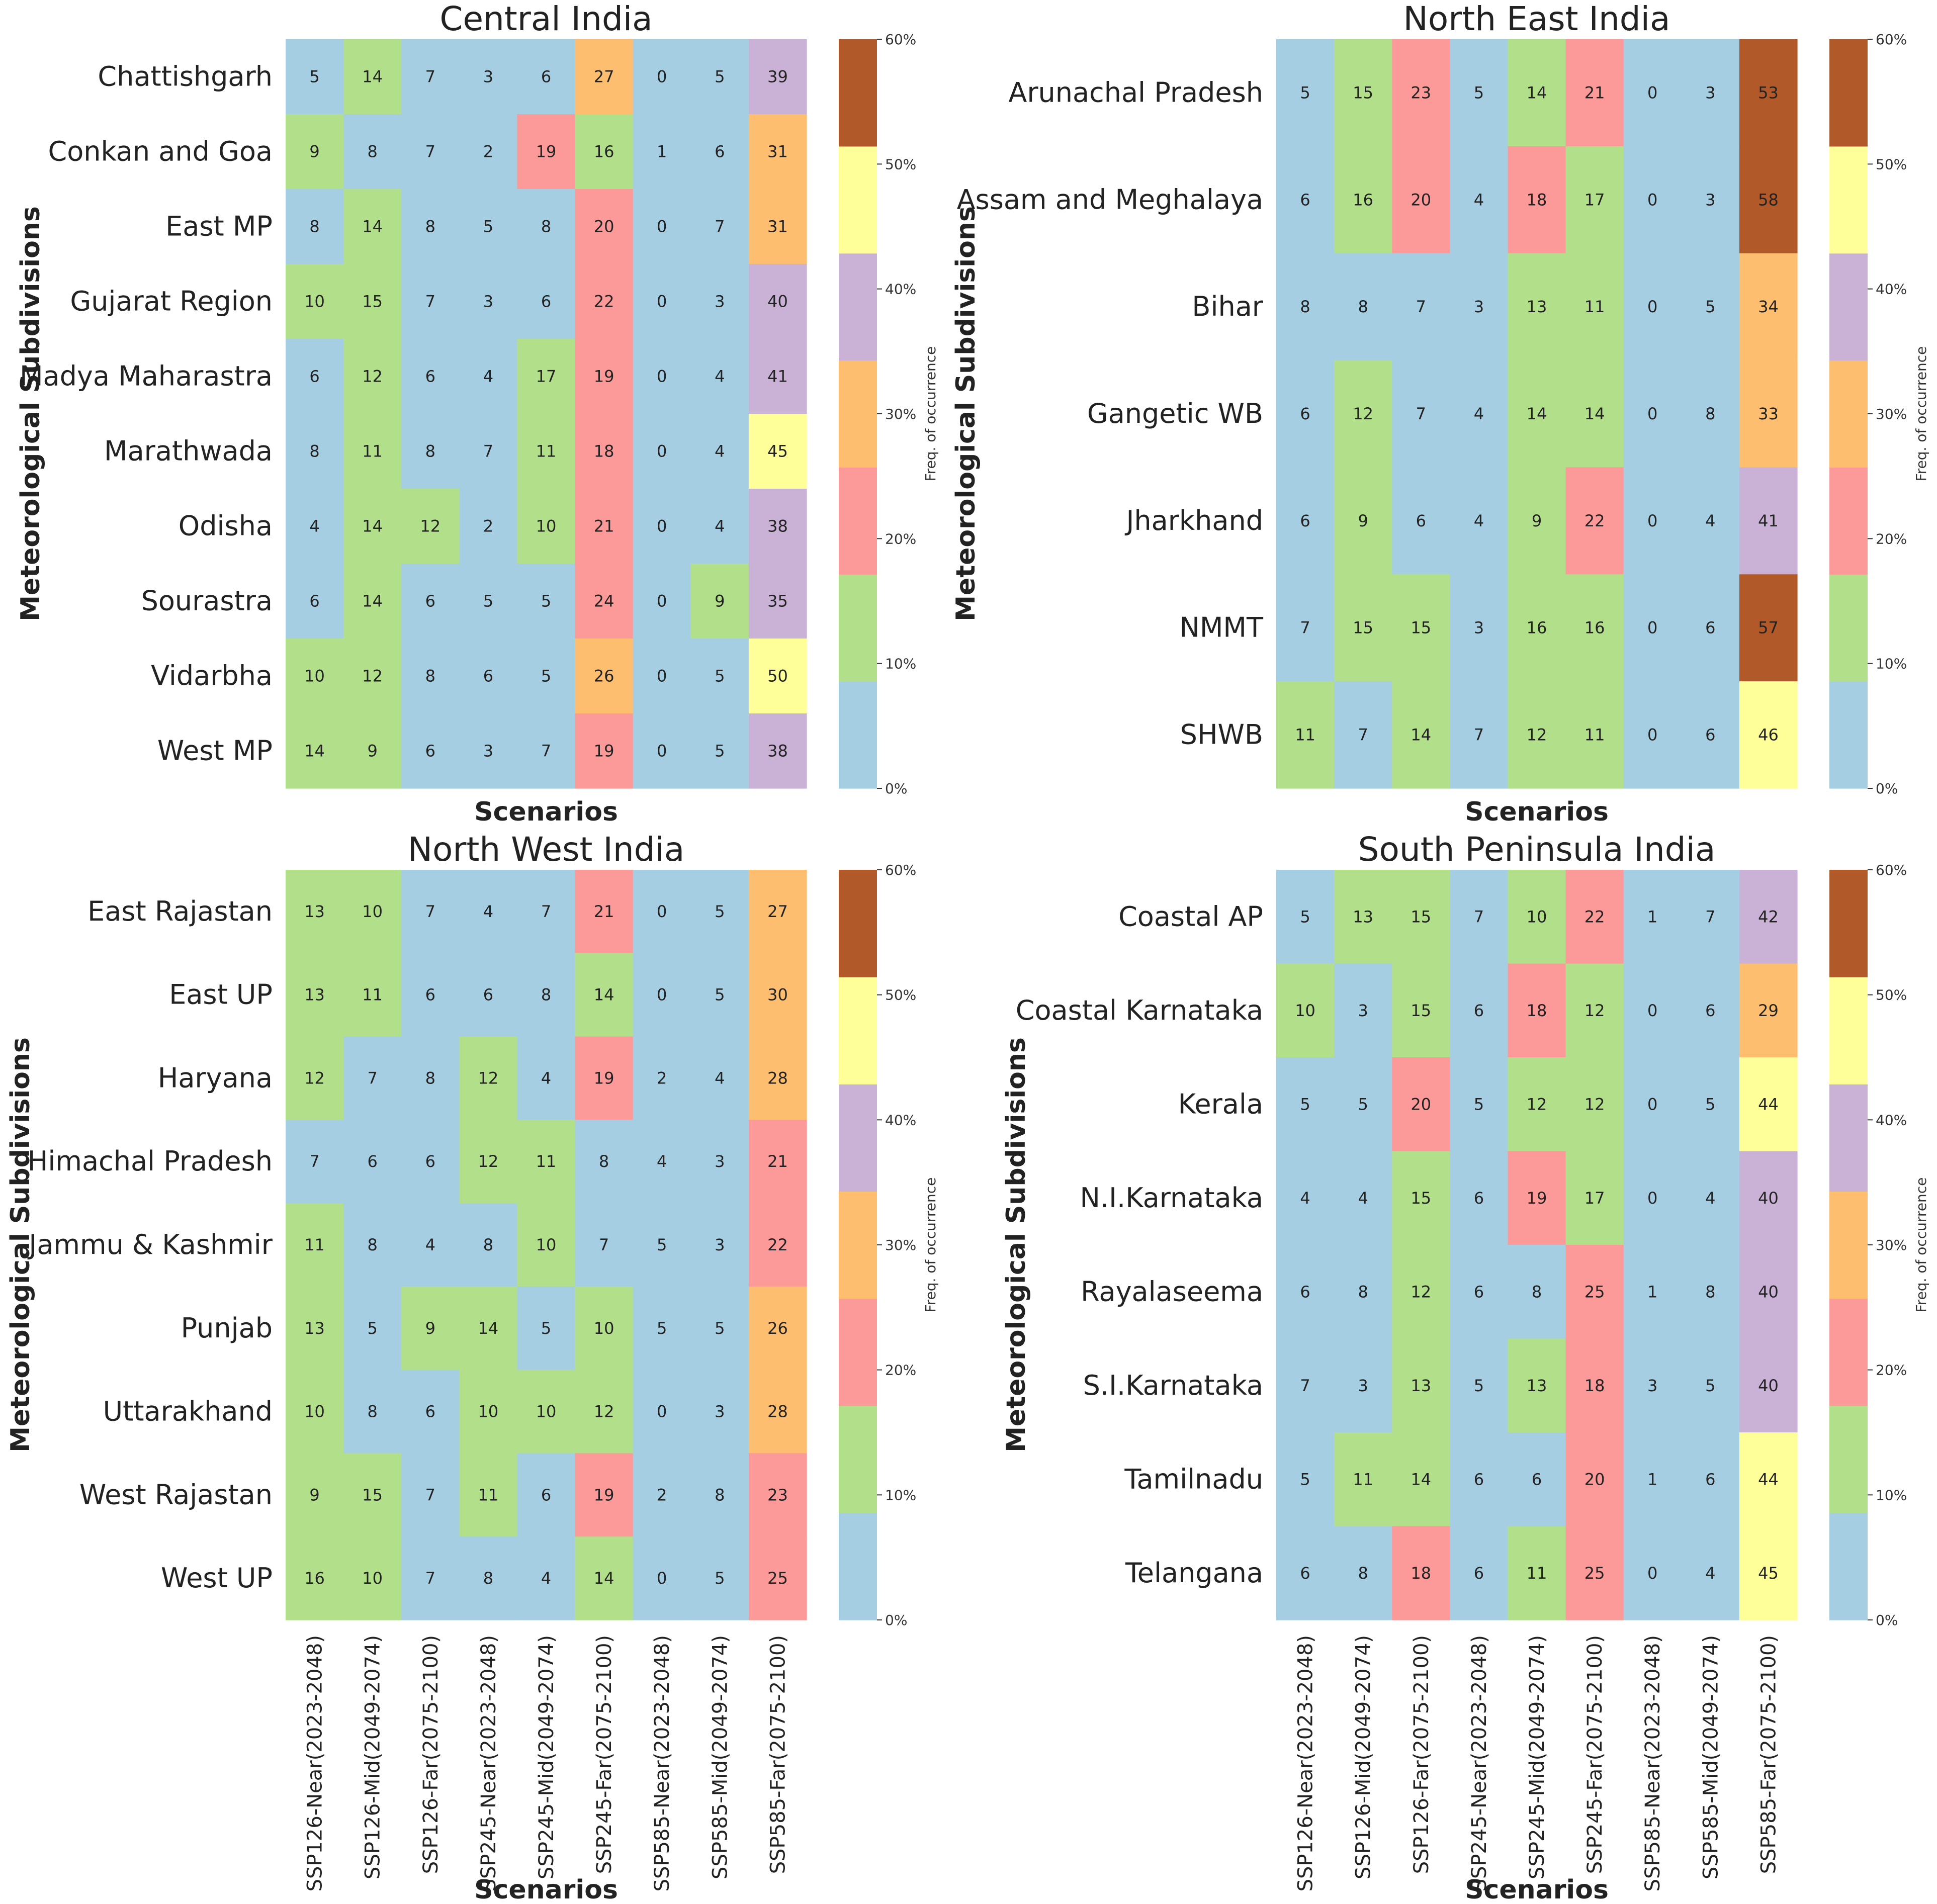 Image resolution: width=1937 pixels, height=1904 pixels. I want to click on colorbar-tick-label: 0%, so click(896, 789).